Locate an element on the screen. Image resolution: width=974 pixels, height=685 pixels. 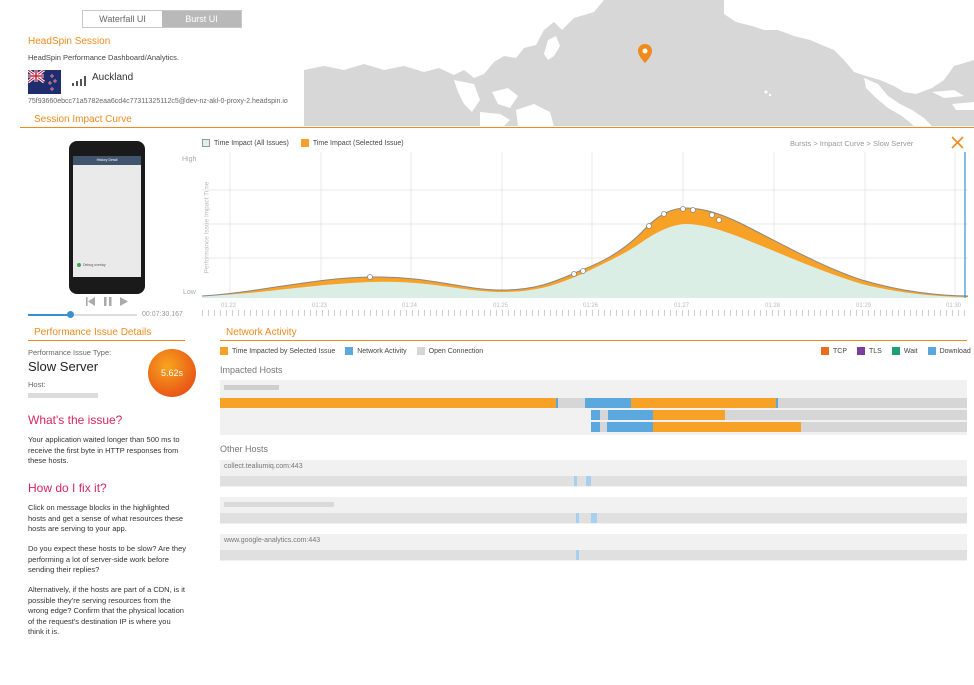
device-footer: Debug overlay is located at coordinates (91, 265).